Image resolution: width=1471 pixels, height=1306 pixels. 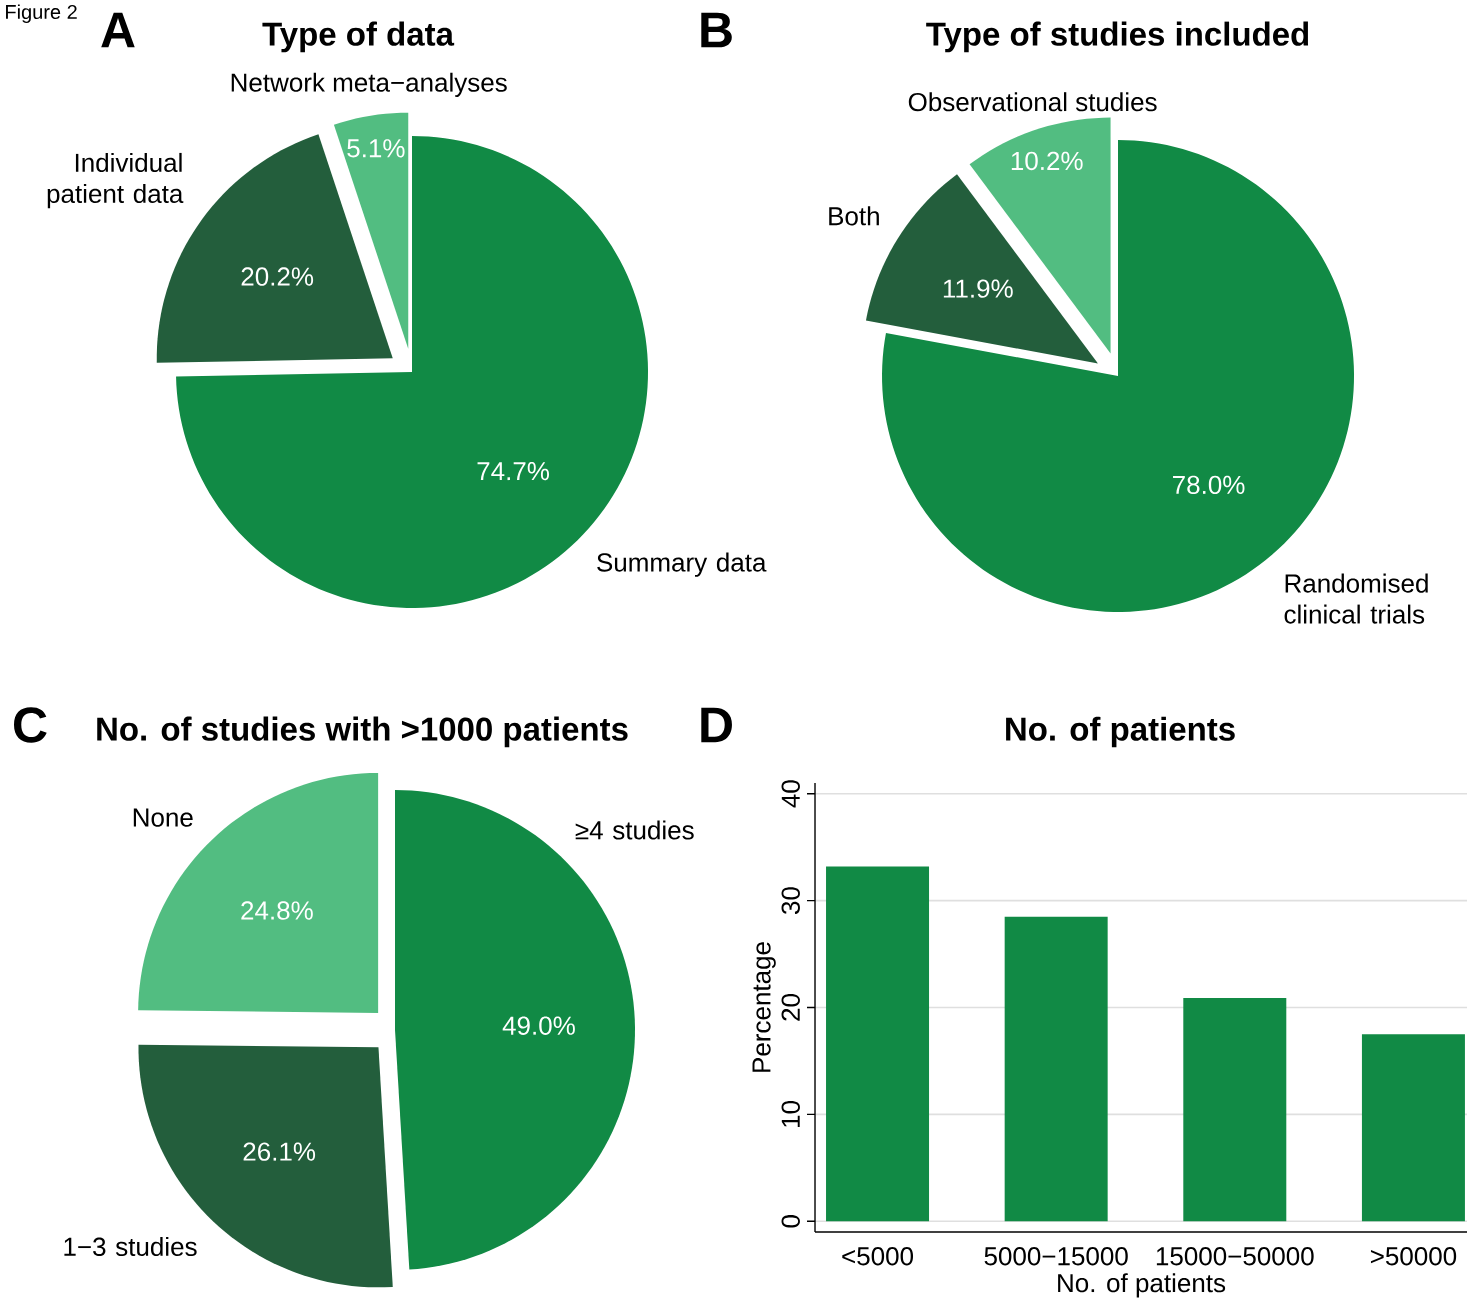 What do you see at coordinates (1120, 732) in the screenshot?
I see `chart-title: No. of patients` at bounding box center [1120, 732].